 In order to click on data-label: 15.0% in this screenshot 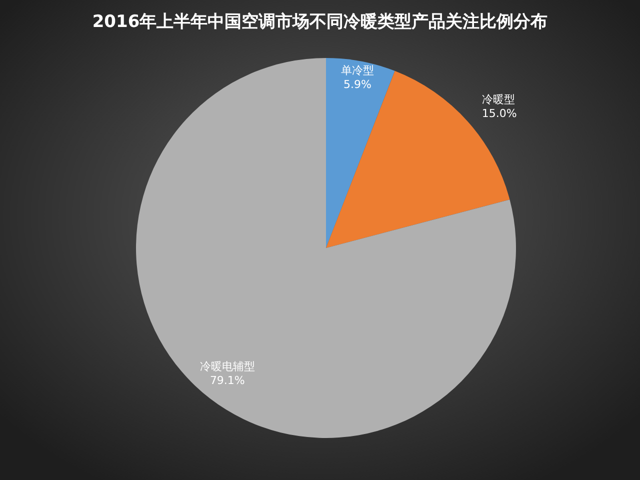, I will do `click(499, 113)`.